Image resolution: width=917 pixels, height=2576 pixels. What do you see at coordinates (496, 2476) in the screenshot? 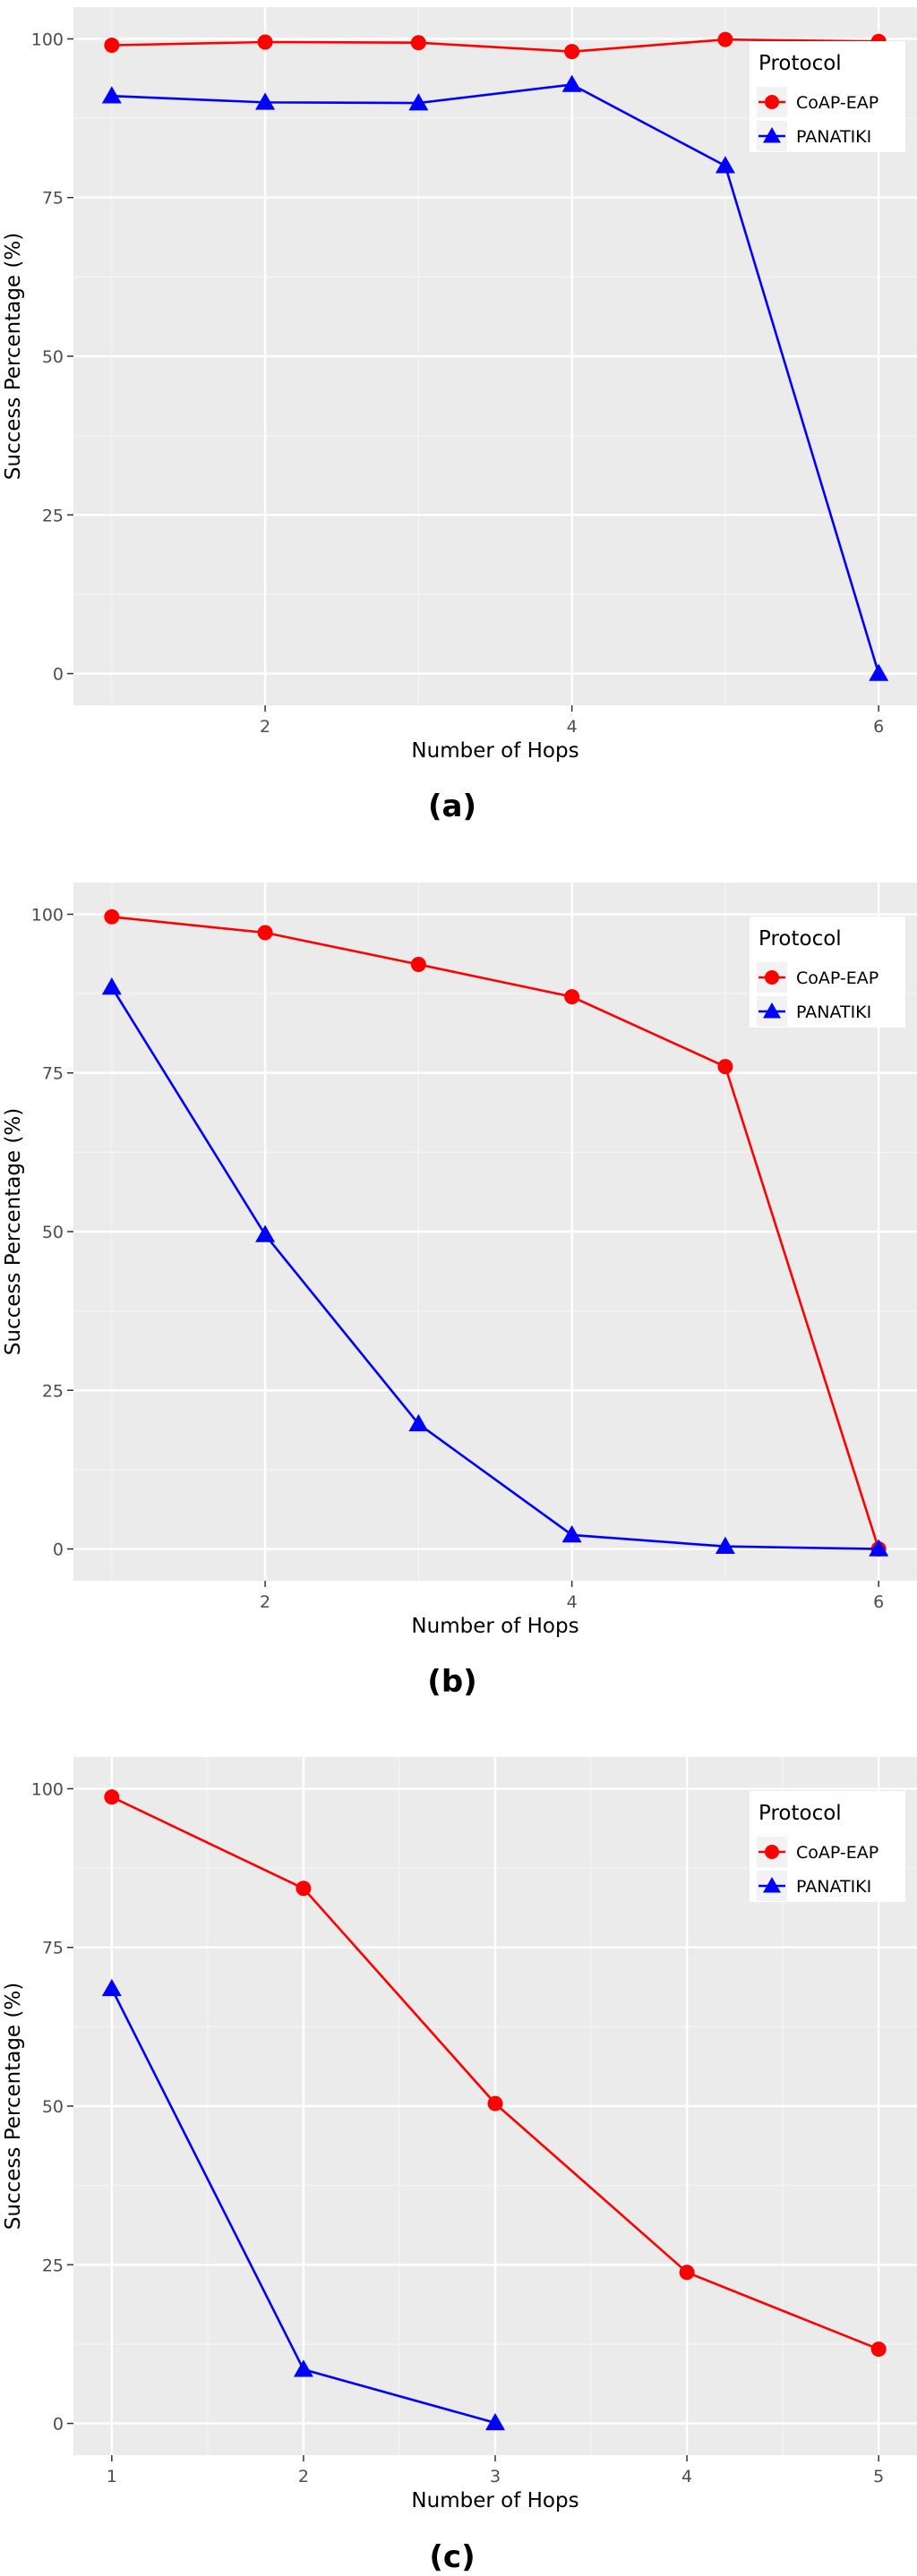
I see `x-tick-label: 3` at bounding box center [496, 2476].